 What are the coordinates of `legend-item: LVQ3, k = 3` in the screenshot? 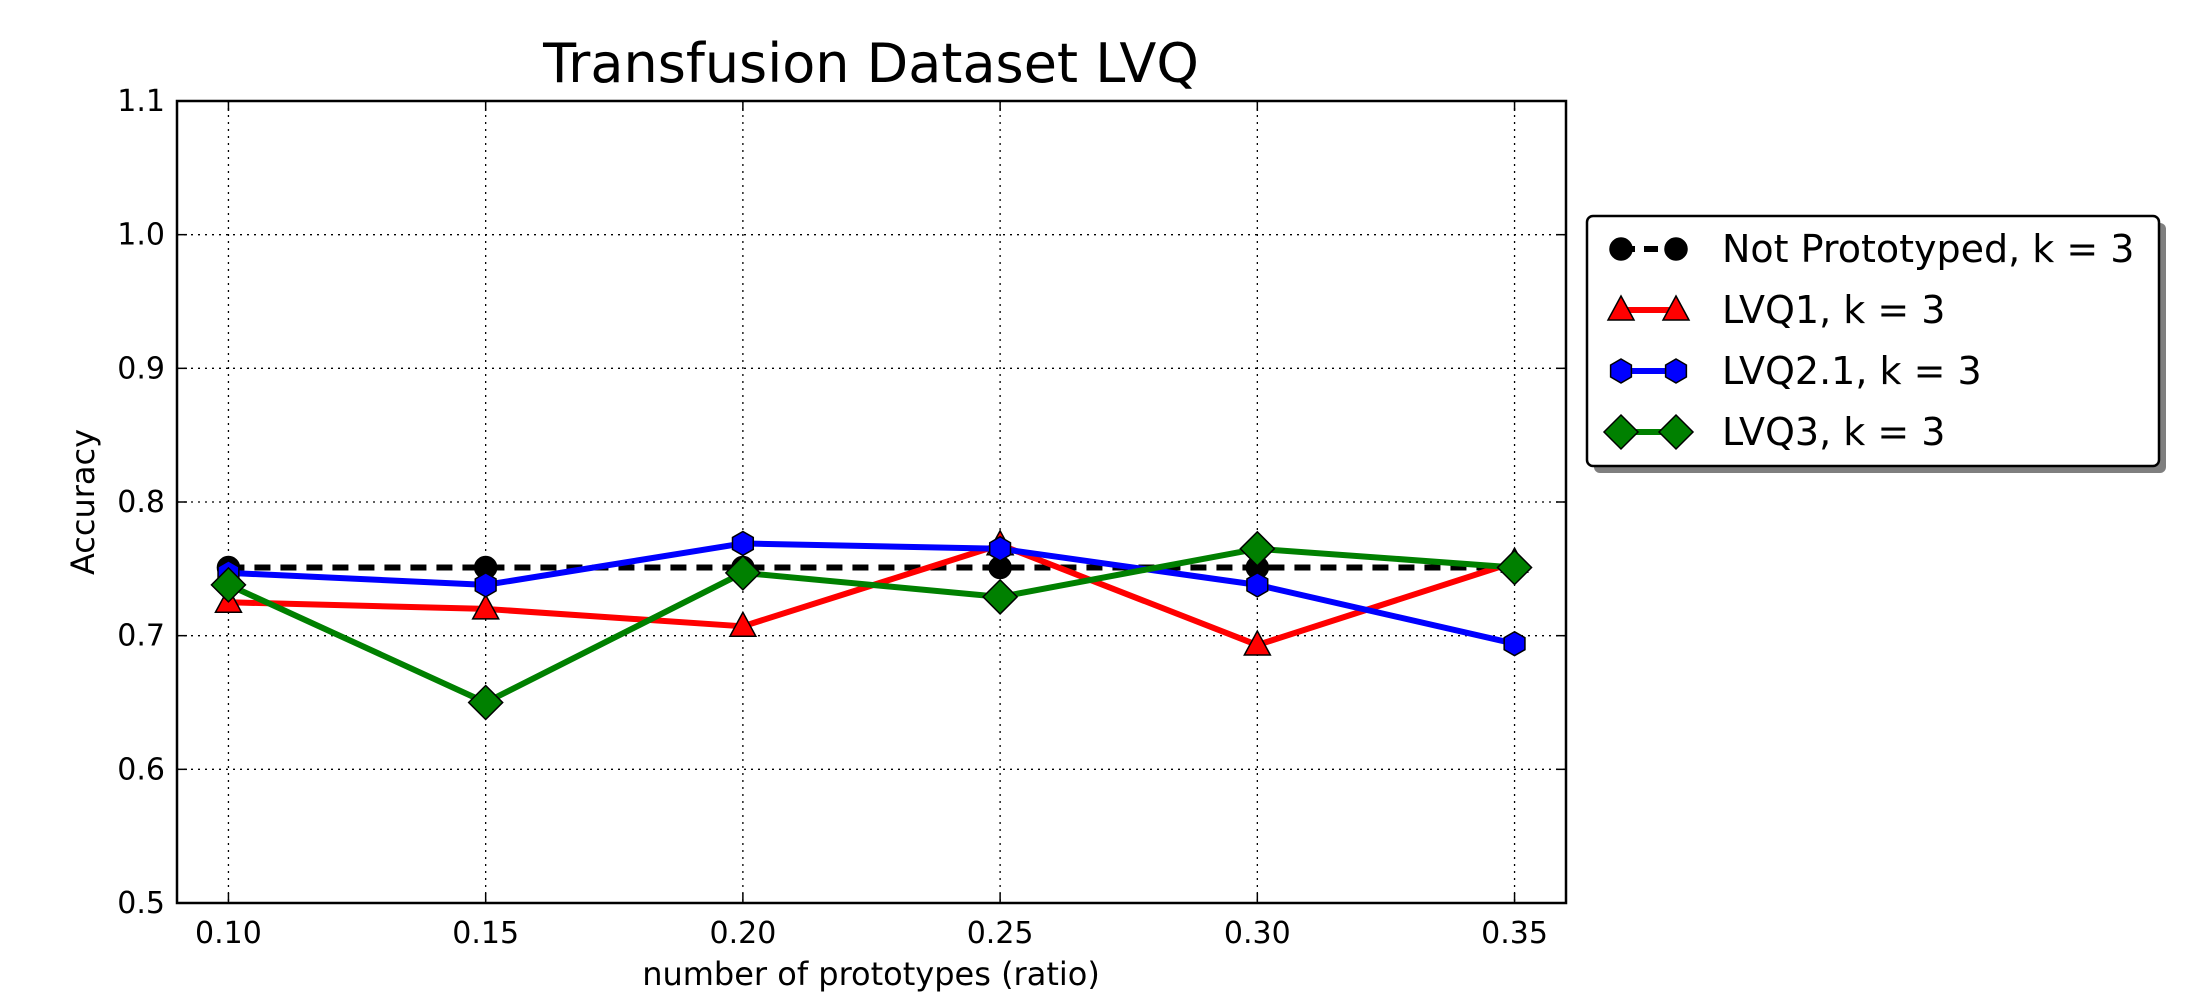 It's located at (1773, 432).